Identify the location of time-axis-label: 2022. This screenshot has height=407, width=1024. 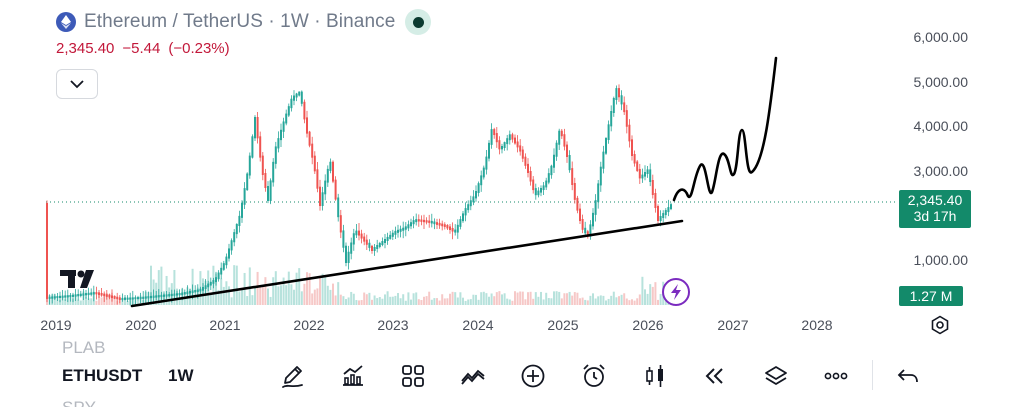
(308, 325).